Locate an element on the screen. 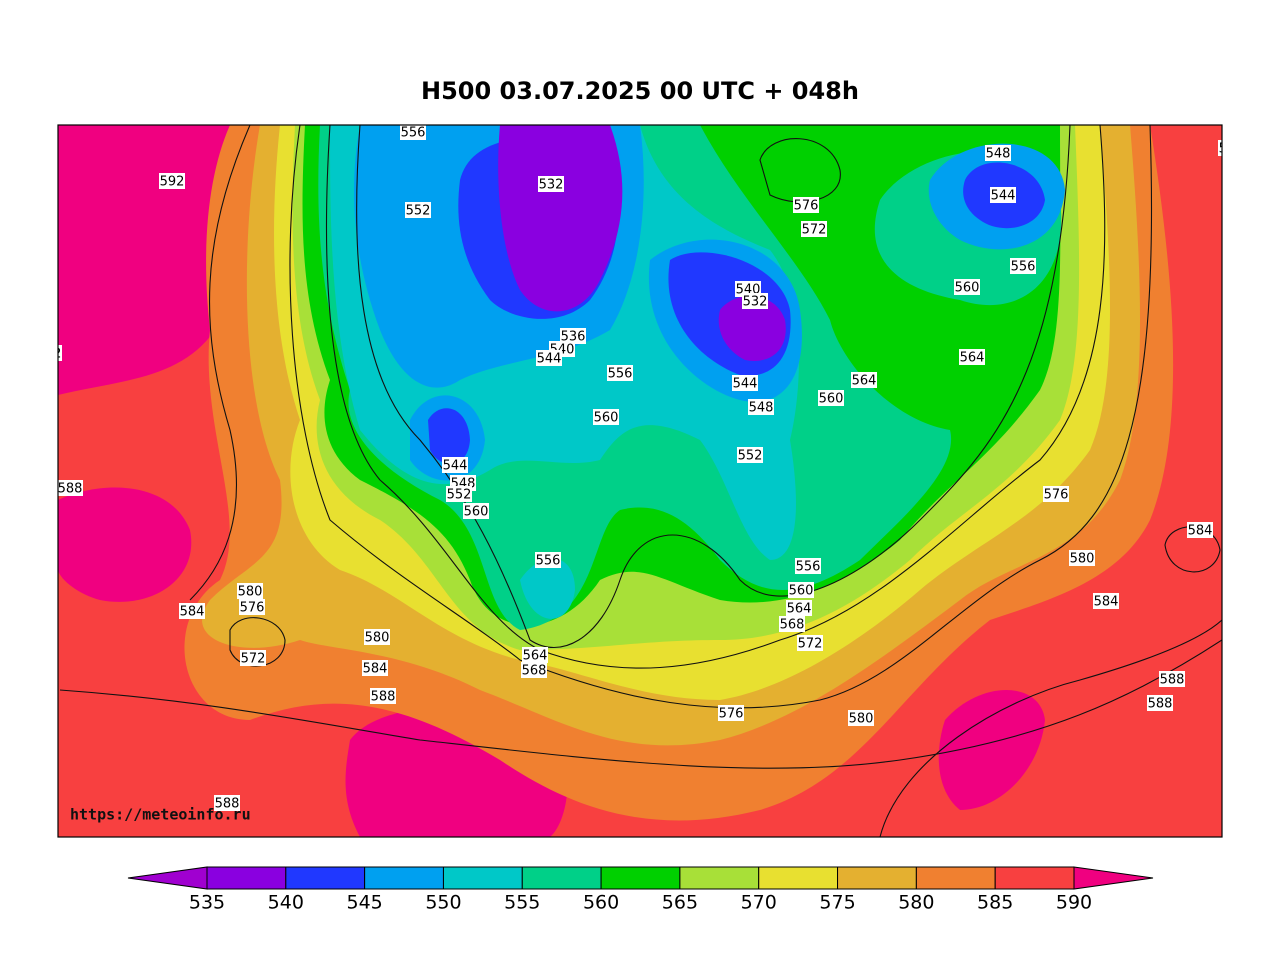 The width and height of the screenshot is (1281, 967). watermark: https://meteoinfo.ru is located at coordinates (160, 815).